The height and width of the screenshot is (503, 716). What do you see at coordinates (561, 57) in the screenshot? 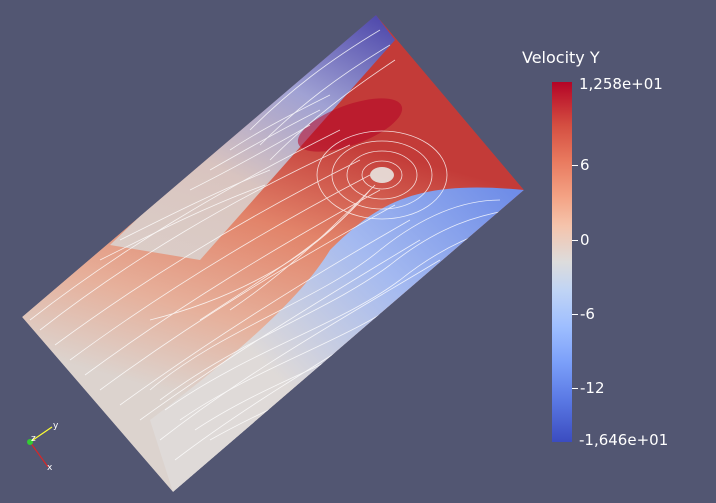
I see `legend-title: Velocity Y` at bounding box center [561, 57].